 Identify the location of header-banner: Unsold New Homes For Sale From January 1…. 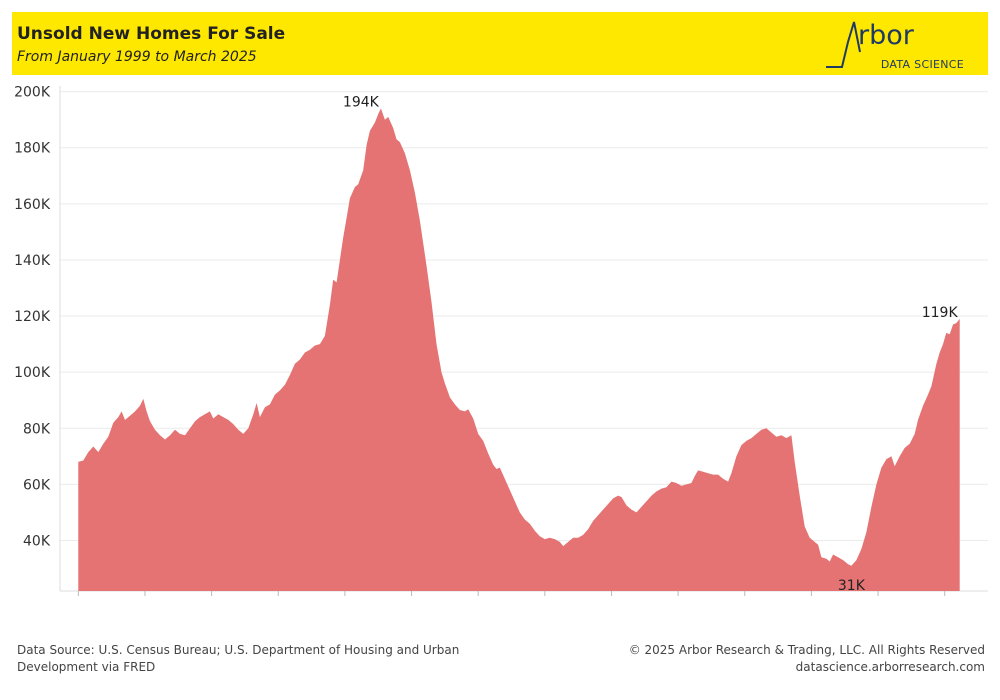
(500, 43).